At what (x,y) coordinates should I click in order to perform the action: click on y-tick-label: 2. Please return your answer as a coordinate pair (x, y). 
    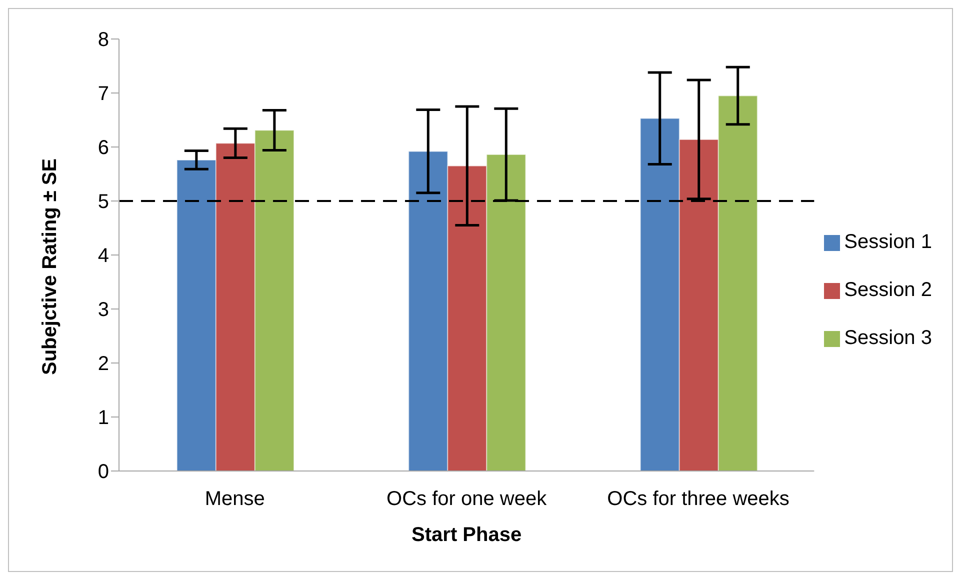
    Looking at the image, I should click on (103, 364).